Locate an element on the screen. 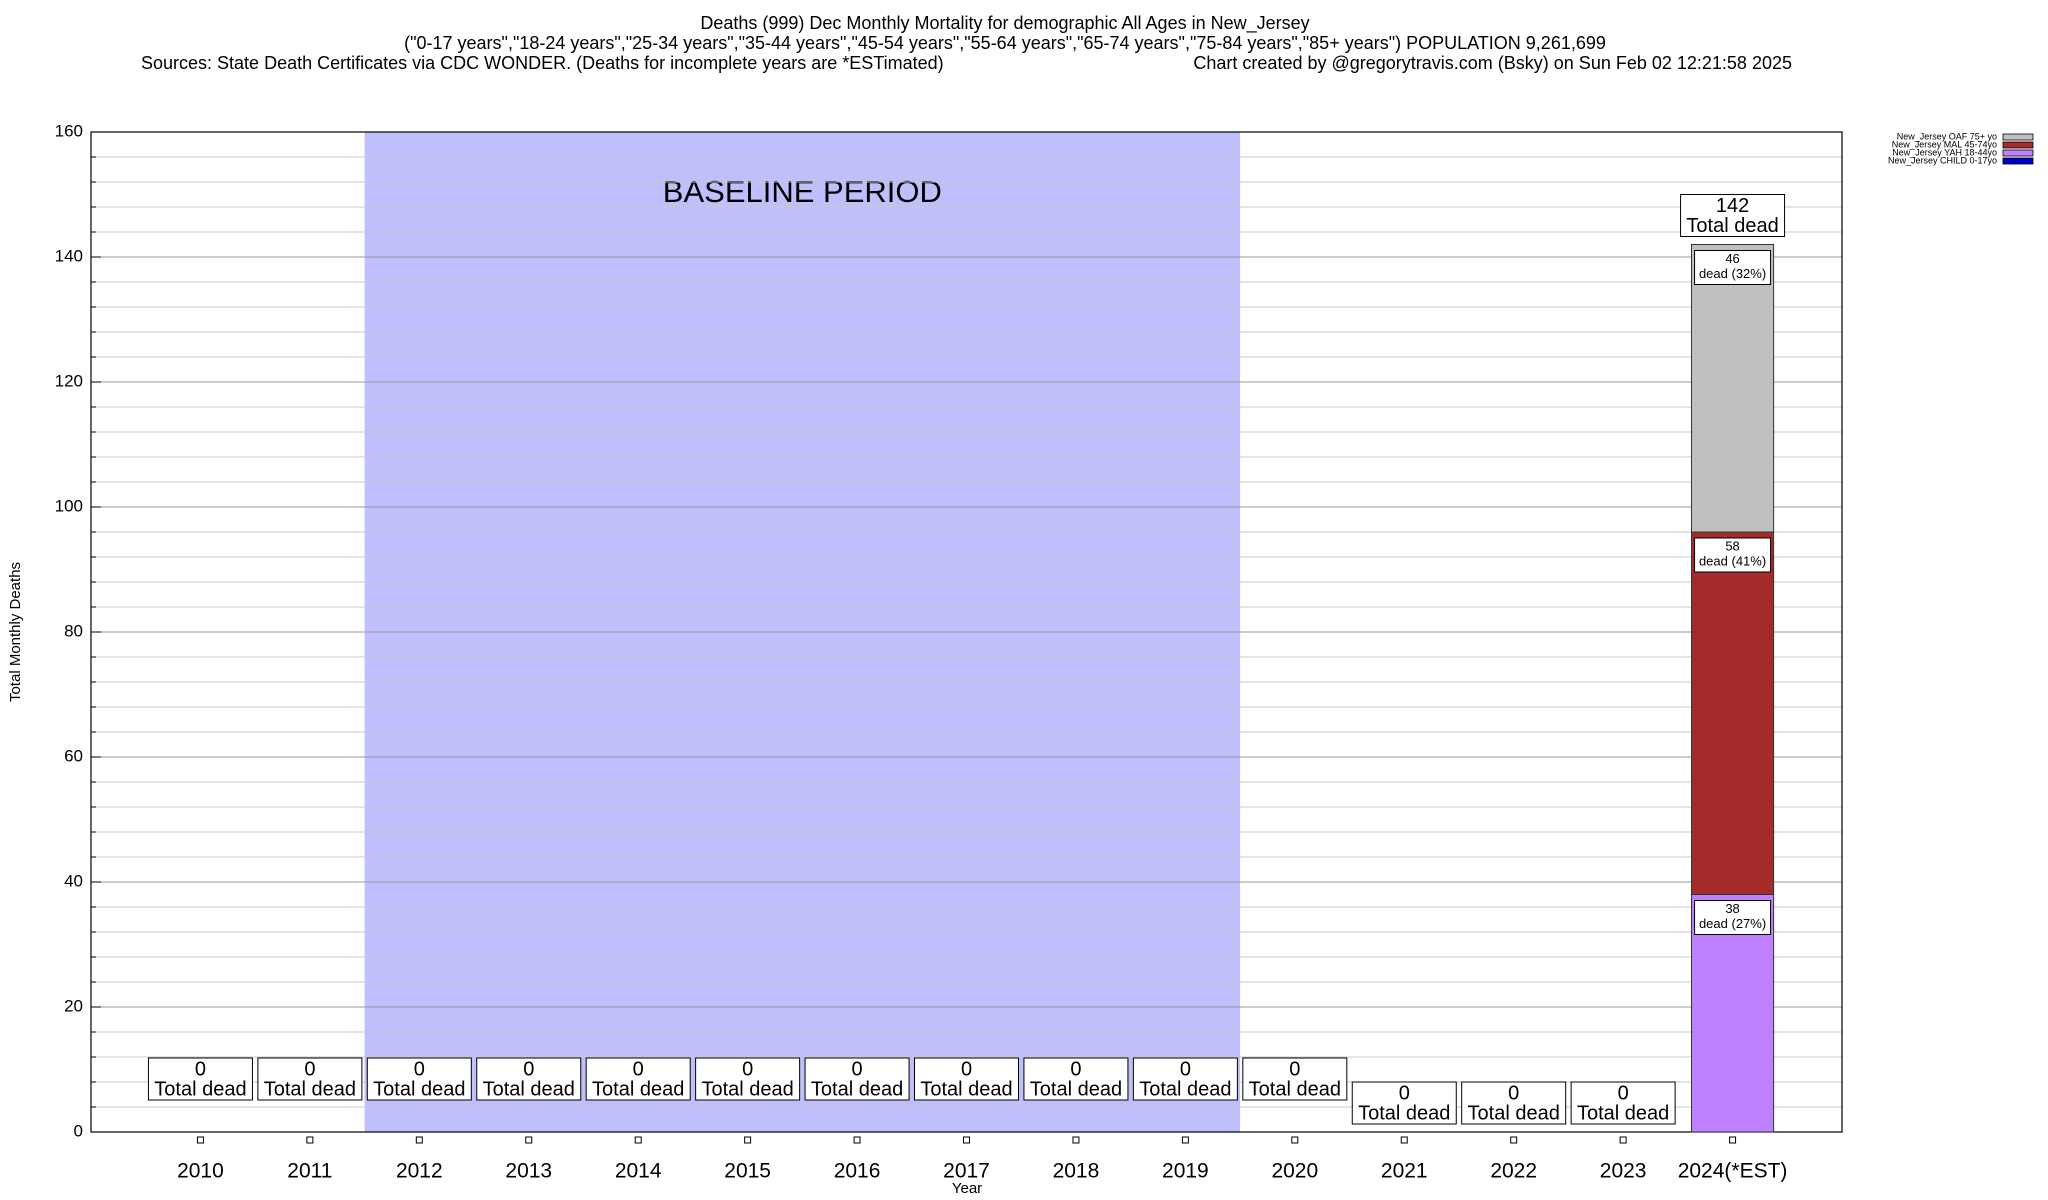 The width and height of the screenshot is (2048, 1200). y-tick-label: 140 is located at coordinates (69, 255).